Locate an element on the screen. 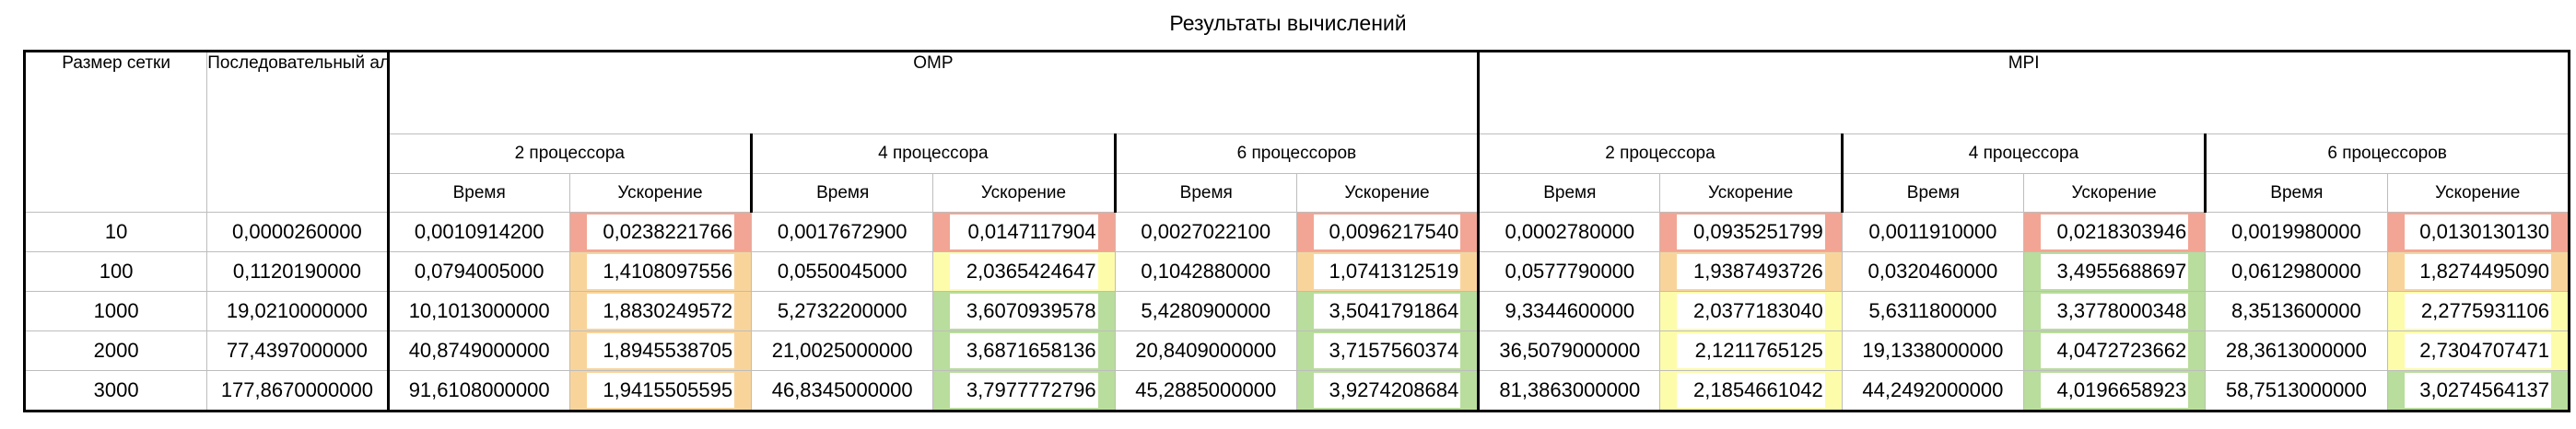 The width and height of the screenshot is (2576, 429). mpi-speedup-cell: 3,3778000348 is located at coordinates (2114, 311).